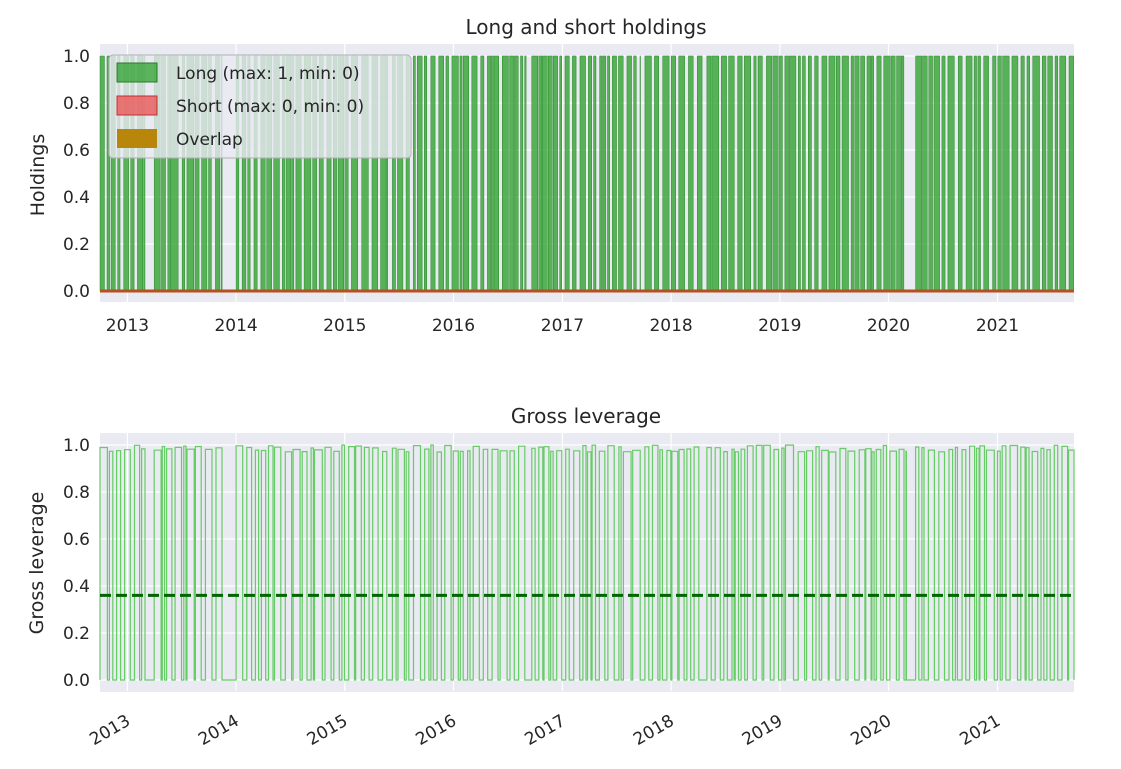 The width and height of the screenshot is (1121, 769). What do you see at coordinates (762, 730) in the screenshot?
I see `leverage-x-tick-label: 2019` at bounding box center [762, 730].